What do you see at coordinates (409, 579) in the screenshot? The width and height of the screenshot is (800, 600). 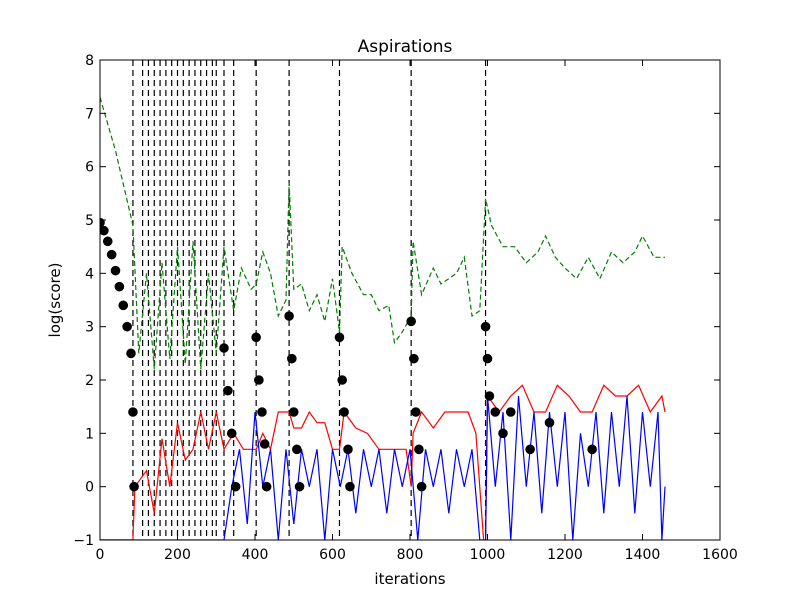 I see `x-axis-label: iterations` at bounding box center [409, 579].